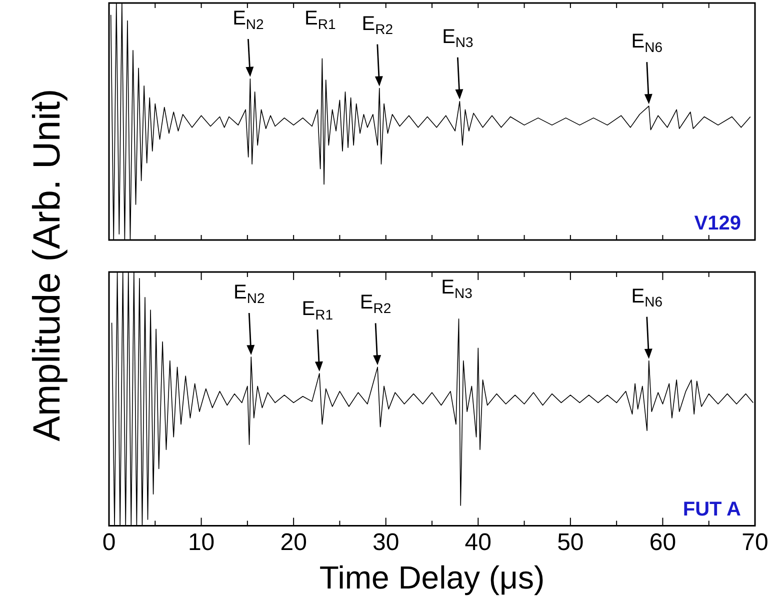 The height and width of the screenshot is (605, 779). Describe the element at coordinates (570, 542) in the screenshot. I see `x-tick-label: 50` at that location.